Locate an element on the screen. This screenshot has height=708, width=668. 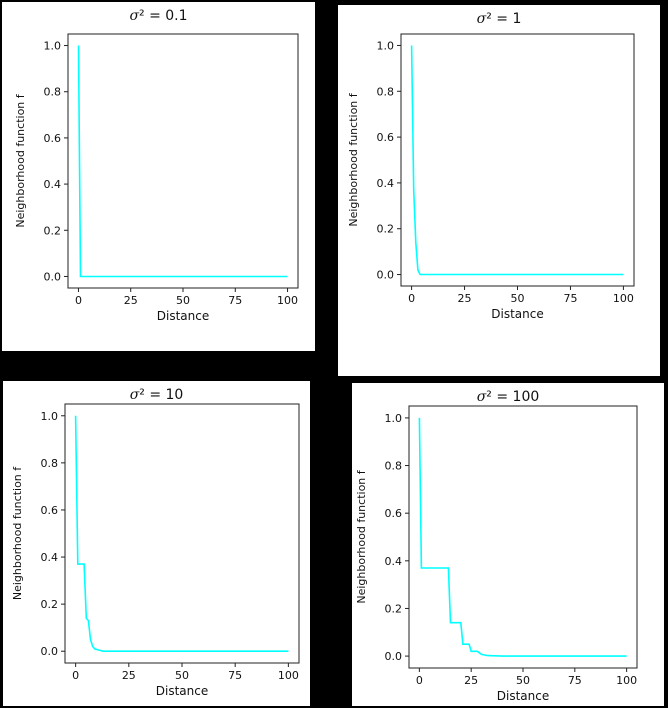
chart-title: σ² = 100 is located at coordinates (508, 397).